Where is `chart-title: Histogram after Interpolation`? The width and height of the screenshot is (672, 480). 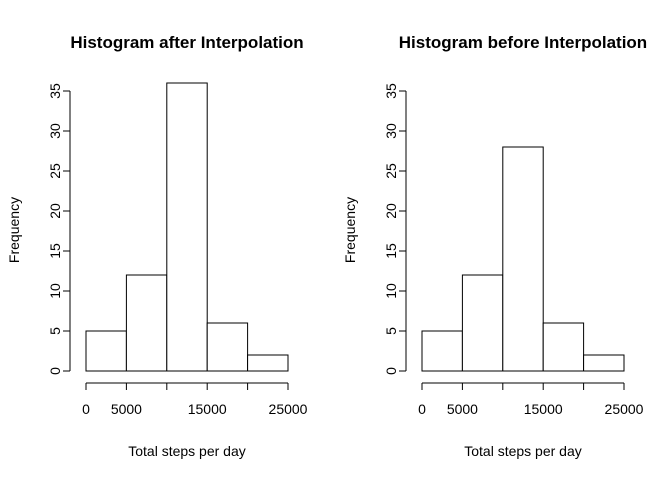 chart-title: Histogram after Interpolation is located at coordinates (186, 42).